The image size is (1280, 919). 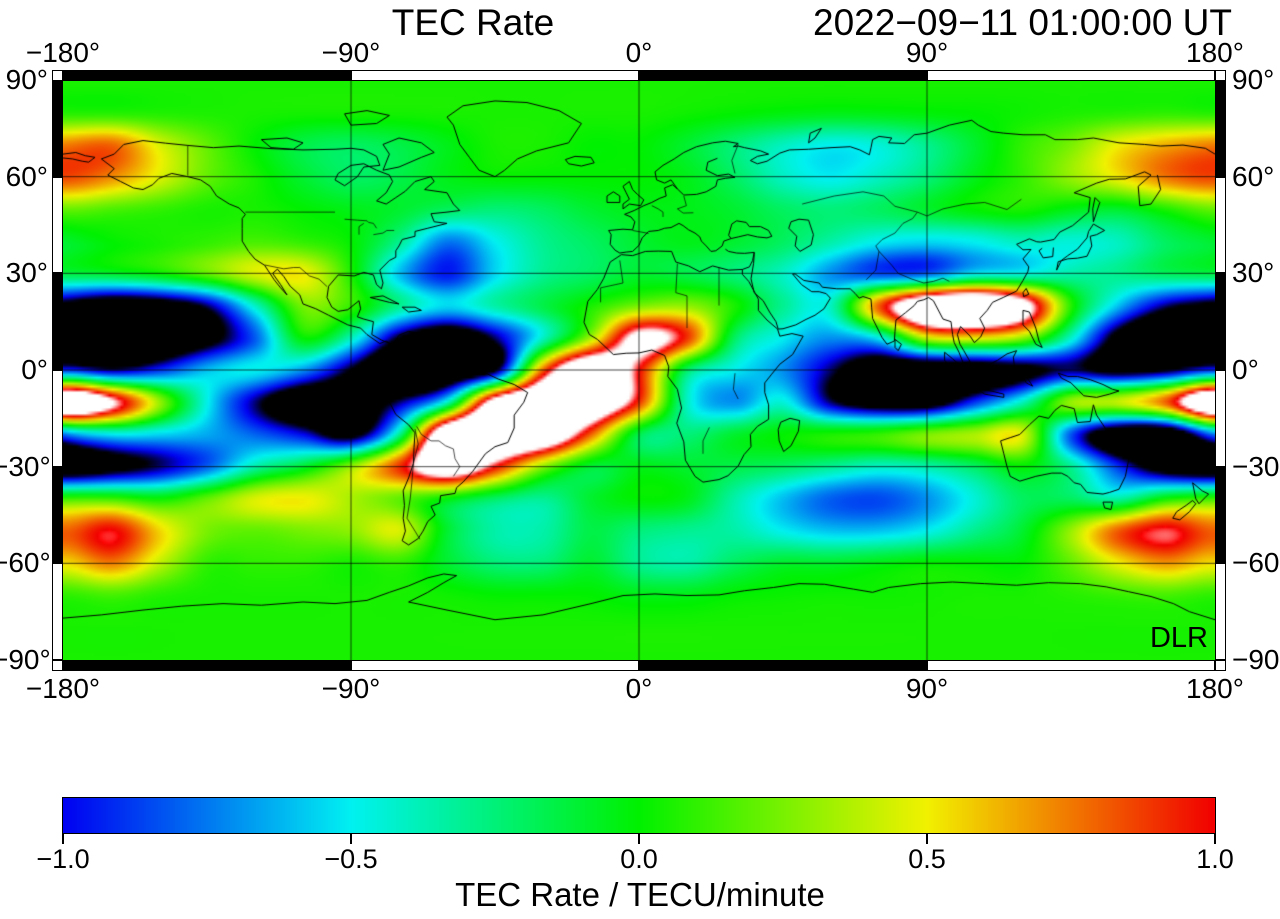 I want to click on lat-tick-label-left: 0°, so click(x=34, y=369).